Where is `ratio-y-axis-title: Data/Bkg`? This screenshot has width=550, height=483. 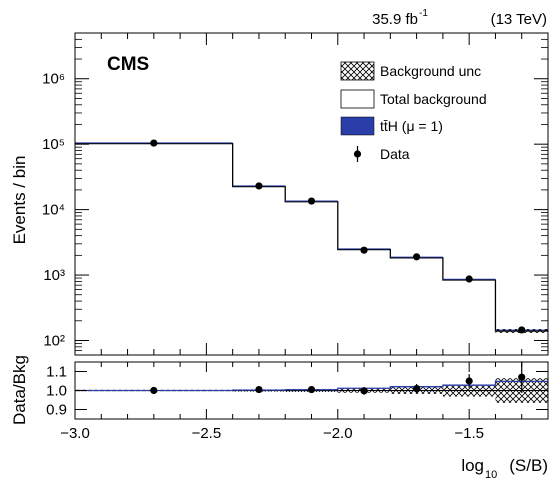
ratio-y-axis-title: Data/Bkg is located at coordinates (19, 390).